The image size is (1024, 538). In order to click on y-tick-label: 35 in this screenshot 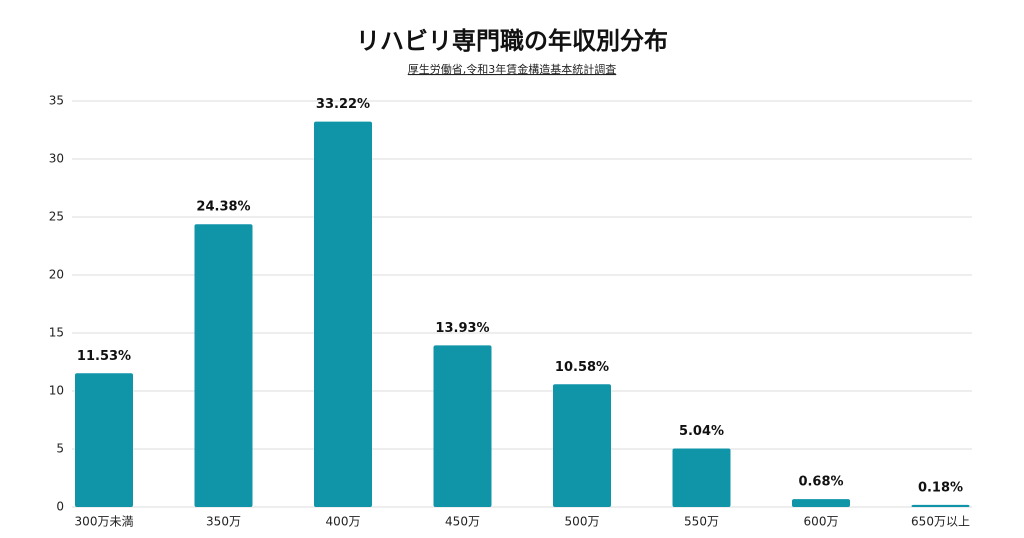, I will do `click(56, 101)`.